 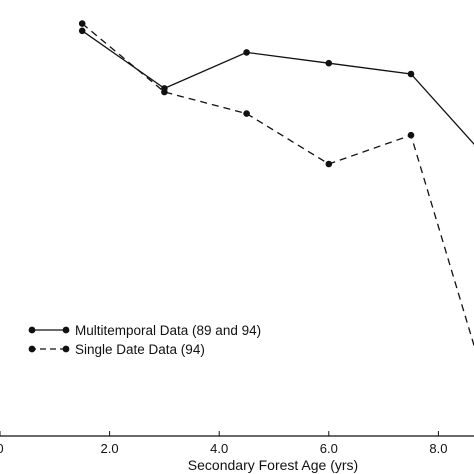 What do you see at coordinates (32, 349) in the screenshot?
I see `legend-dashed-marker-left` at bounding box center [32, 349].